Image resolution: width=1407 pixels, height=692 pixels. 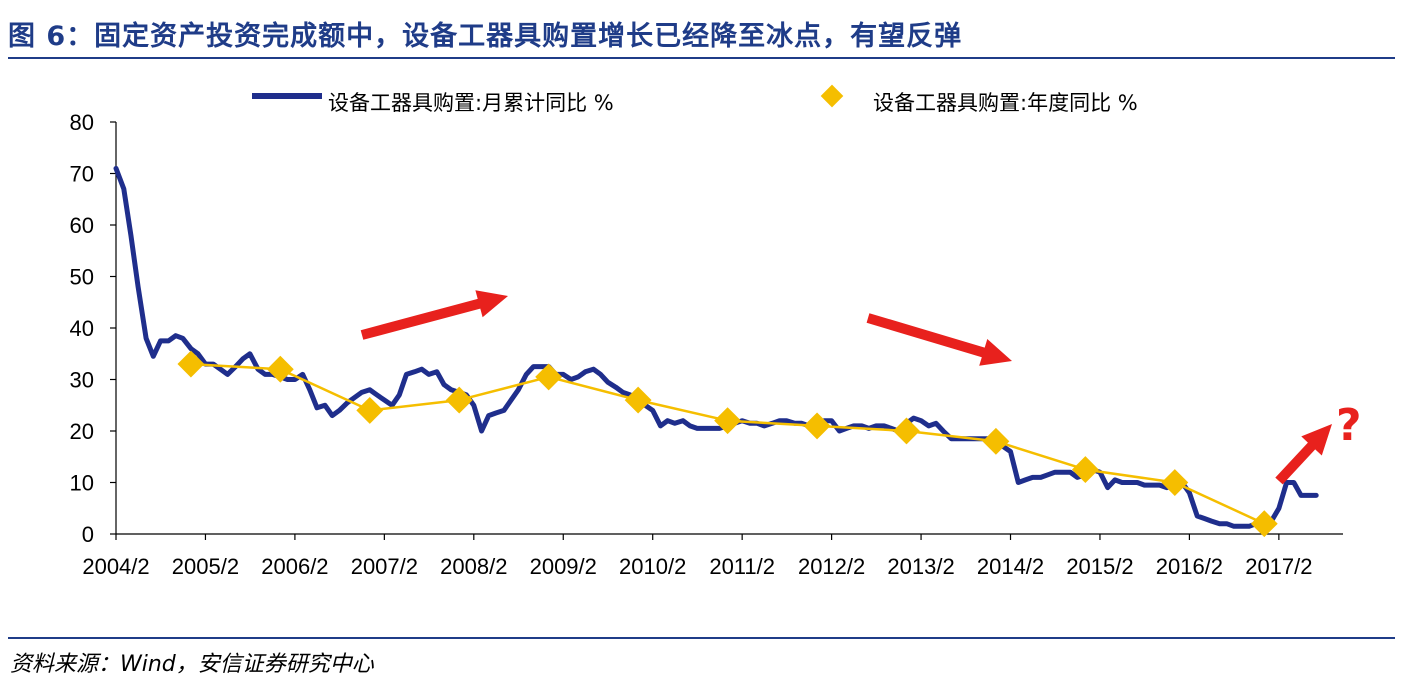 I want to click on legend: 设备工器具购置:月累计同比 % 设备工器具购置:年度同比 %, so click(x=695, y=99).